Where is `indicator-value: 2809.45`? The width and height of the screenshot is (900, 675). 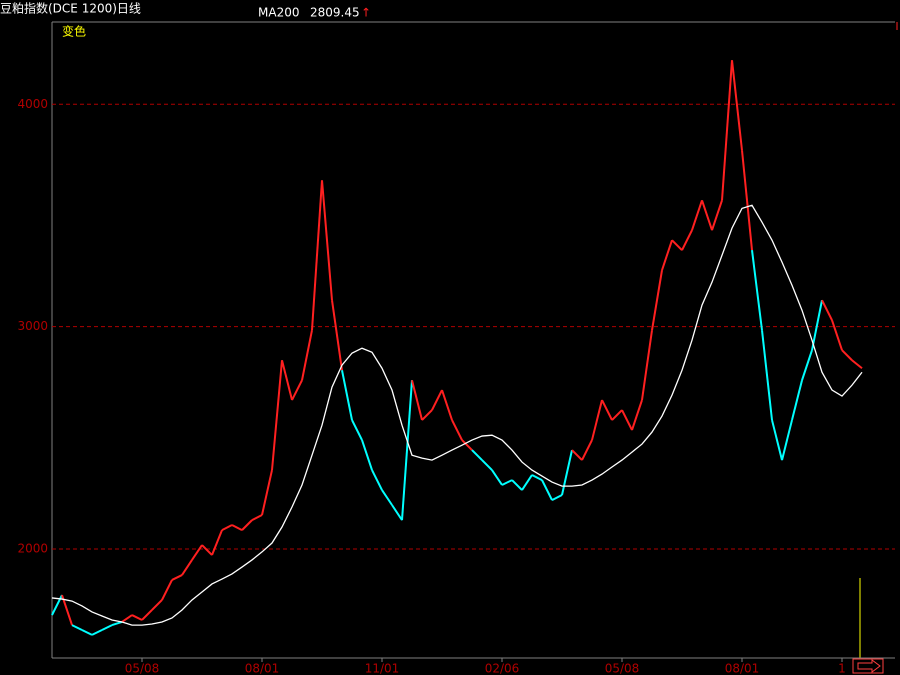 indicator-value: 2809.45 is located at coordinates (335, 13).